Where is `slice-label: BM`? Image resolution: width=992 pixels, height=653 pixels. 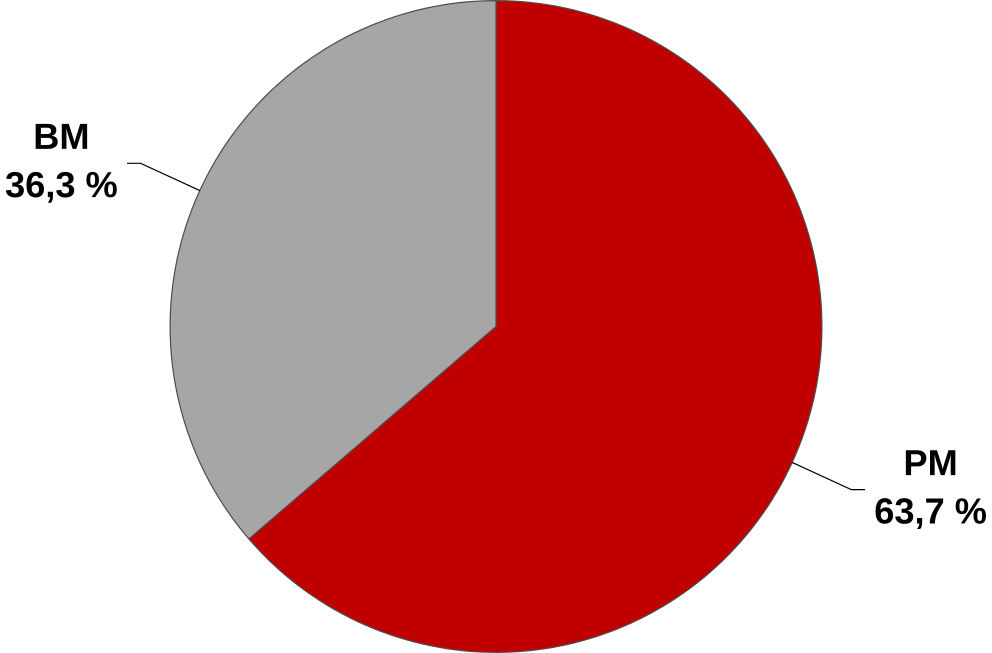
slice-label: BM is located at coordinates (62, 136).